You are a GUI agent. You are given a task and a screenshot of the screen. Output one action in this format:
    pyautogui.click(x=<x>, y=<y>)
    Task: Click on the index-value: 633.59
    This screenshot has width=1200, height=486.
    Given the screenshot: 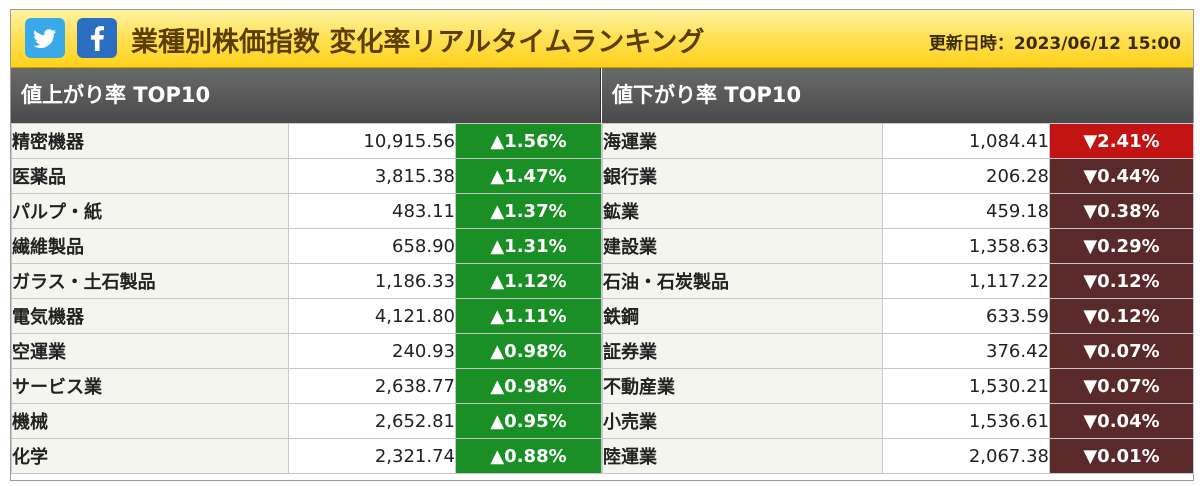 What is the action you would take?
    pyautogui.click(x=966, y=316)
    